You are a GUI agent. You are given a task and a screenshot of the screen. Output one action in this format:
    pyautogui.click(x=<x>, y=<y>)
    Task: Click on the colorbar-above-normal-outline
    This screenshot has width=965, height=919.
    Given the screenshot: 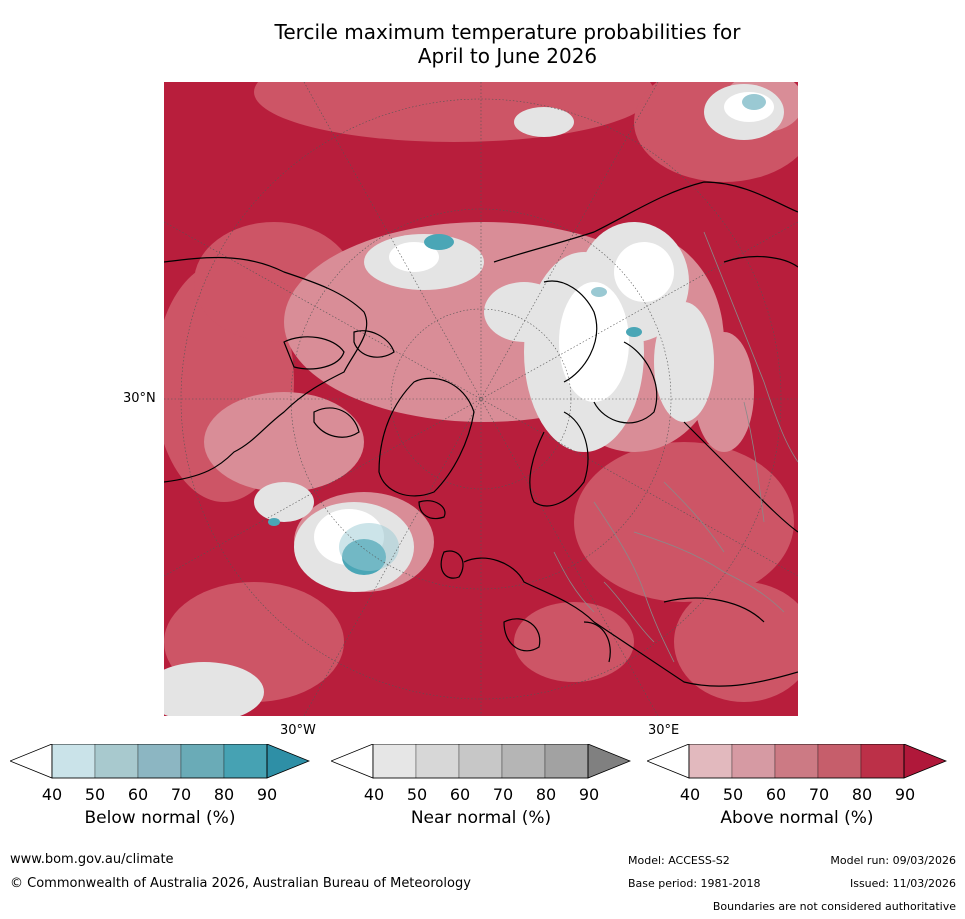 What is the action you would take?
    pyautogui.click(x=796, y=761)
    